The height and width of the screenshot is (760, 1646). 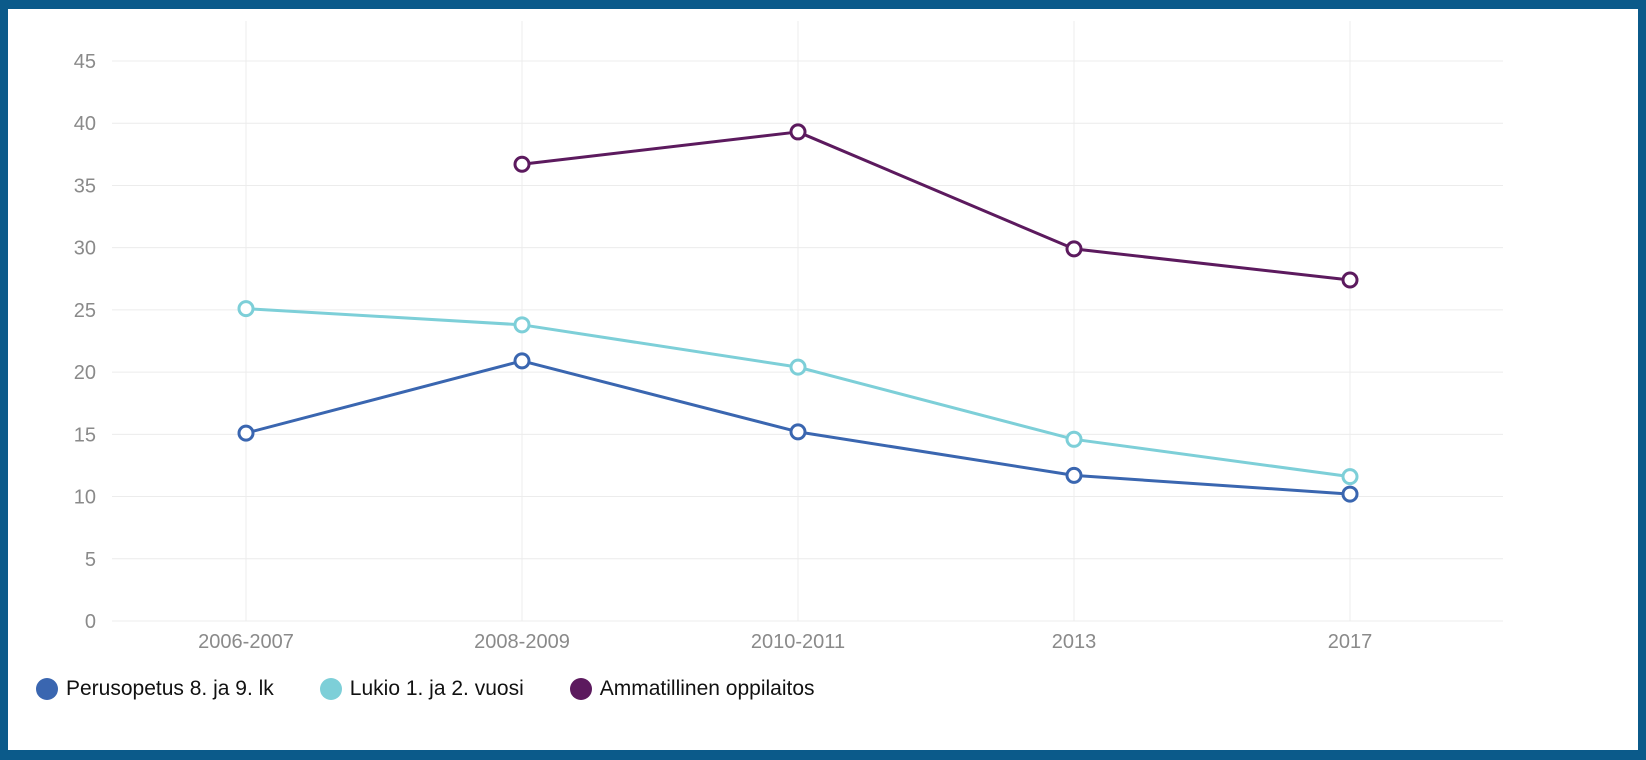 What do you see at coordinates (1350, 642) in the screenshot?
I see `x-tick-label: 2017` at bounding box center [1350, 642].